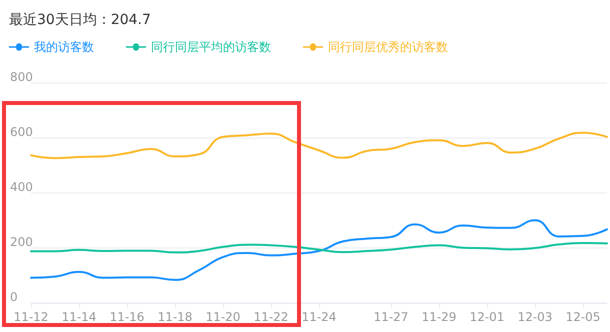 The width and height of the screenshot is (610, 332). I want to click on x-tick-label: 11-27, so click(391, 317).